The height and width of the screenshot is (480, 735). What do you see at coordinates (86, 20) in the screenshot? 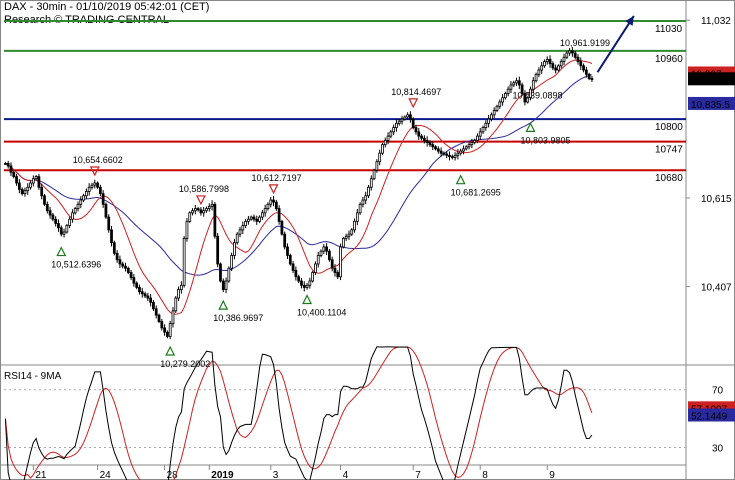
I see `chart-source: Research © TRADING CENTRAL` at bounding box center [86, 20].